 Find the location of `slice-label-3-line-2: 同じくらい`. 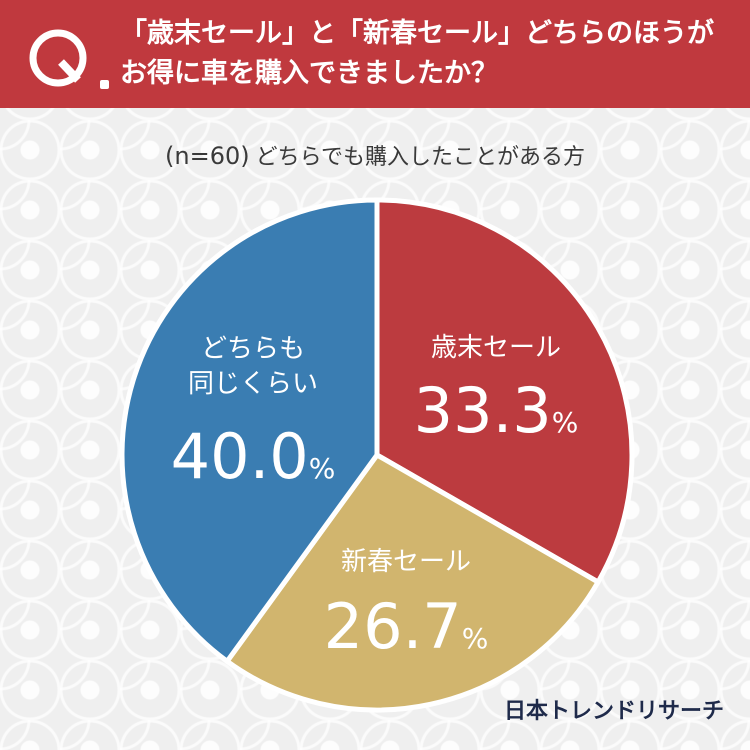

slice-label-3-line-2: 同じくらい is located at coordinates (253, 384).